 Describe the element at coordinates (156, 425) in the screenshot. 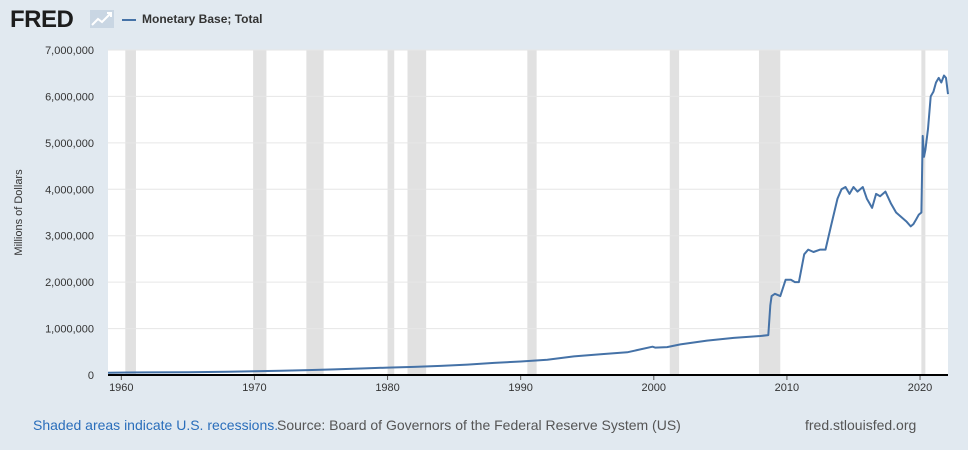

I see `recession-note-link: Shaded areas indicate U.S. recessions.` at that location.